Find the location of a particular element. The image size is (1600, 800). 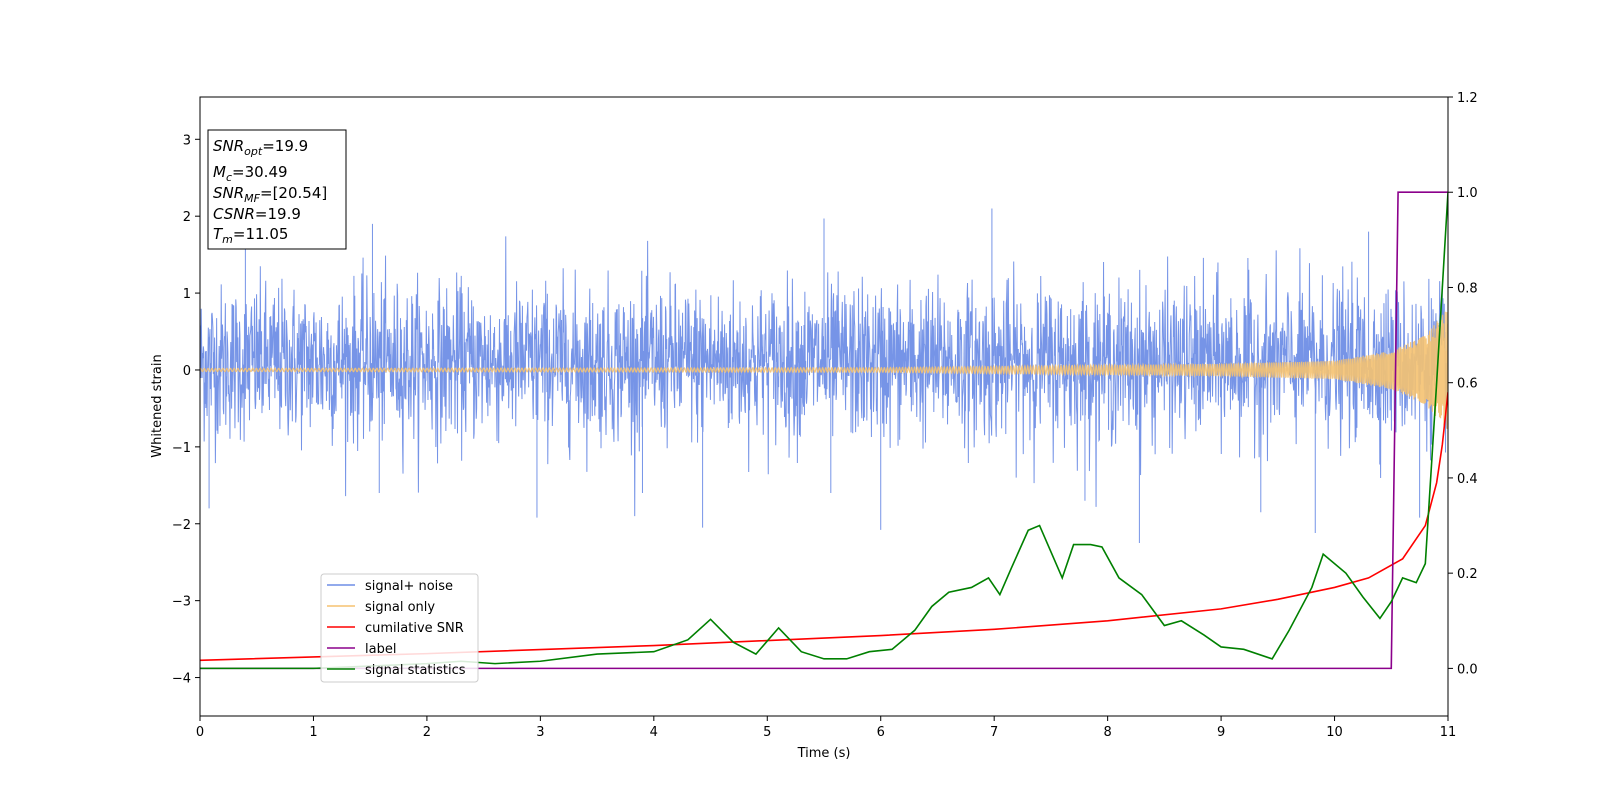

y2-tick-label: 0.2 is located at coordinates (1467, 574).